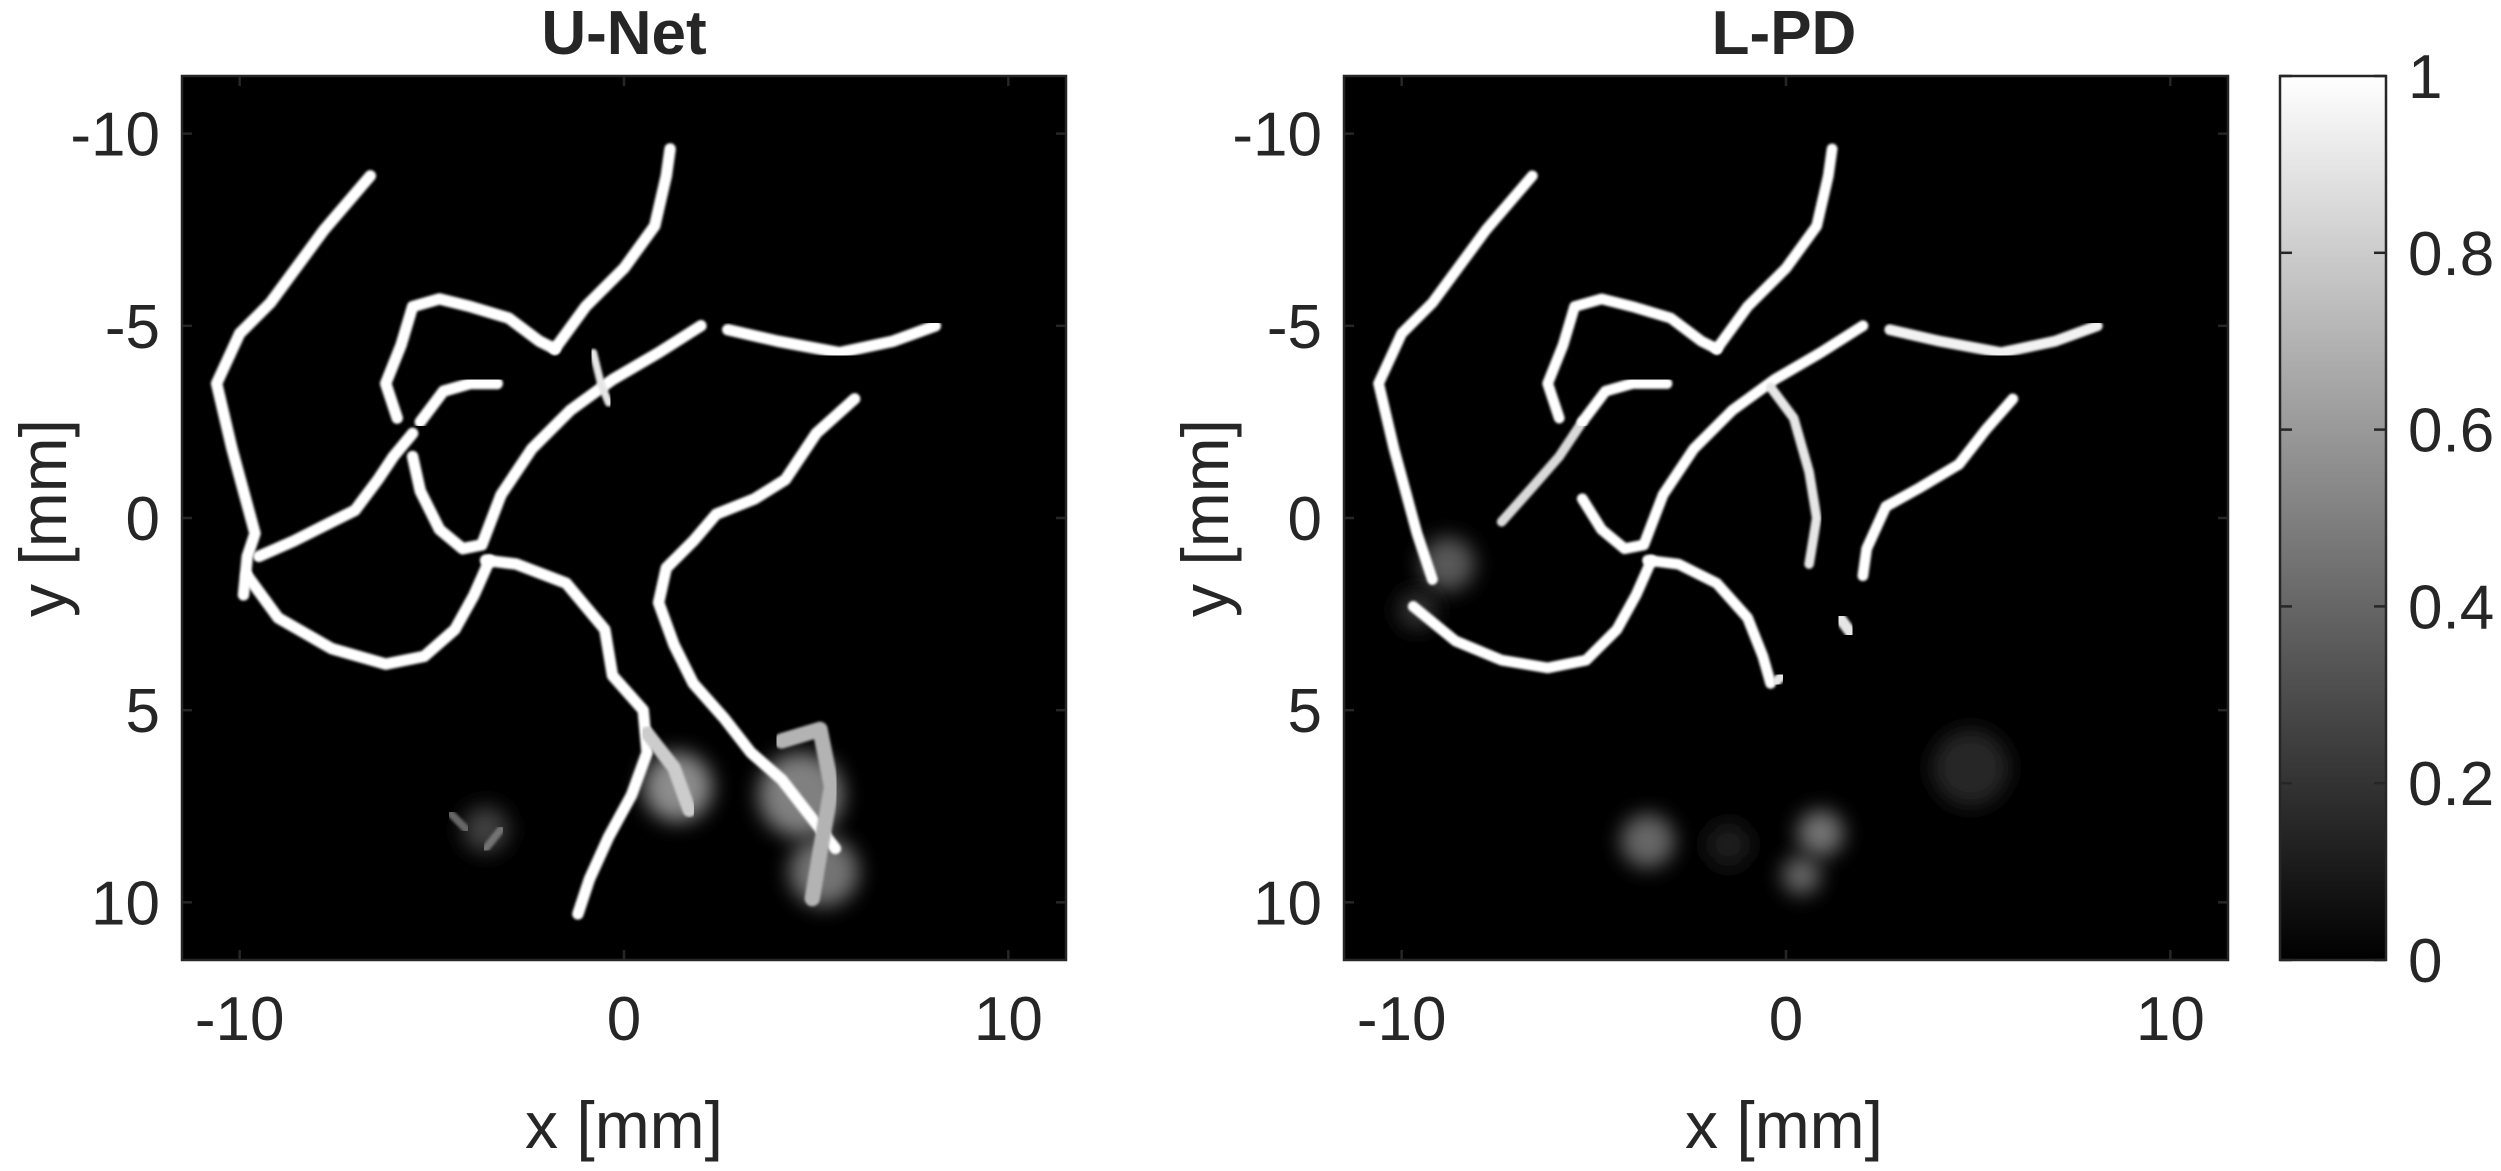 The image size is (2501, 1171). What do you see at coordinates (623, 34) in the screenshot?
I see `panel-title-unet: U-Net` at bounding box center [623, 34].